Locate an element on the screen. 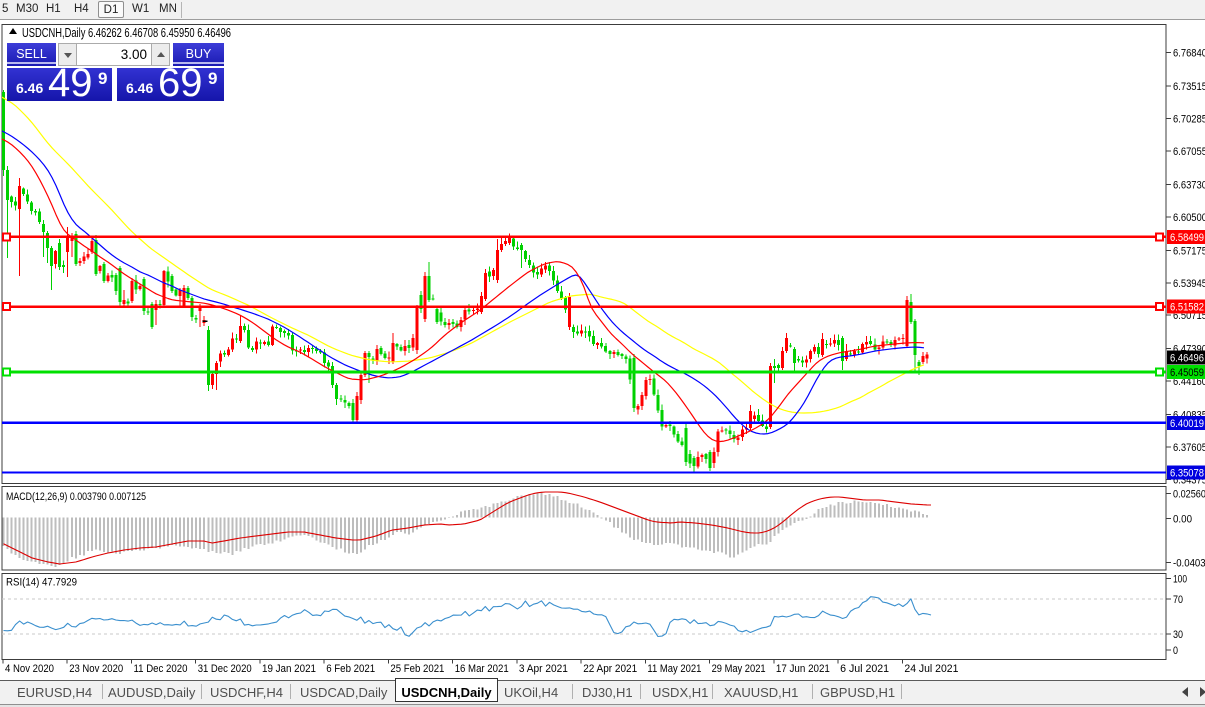 This screenshot has height=707, width=1205. svg-text: 6.58499 is located at coordinates (1187, 238).